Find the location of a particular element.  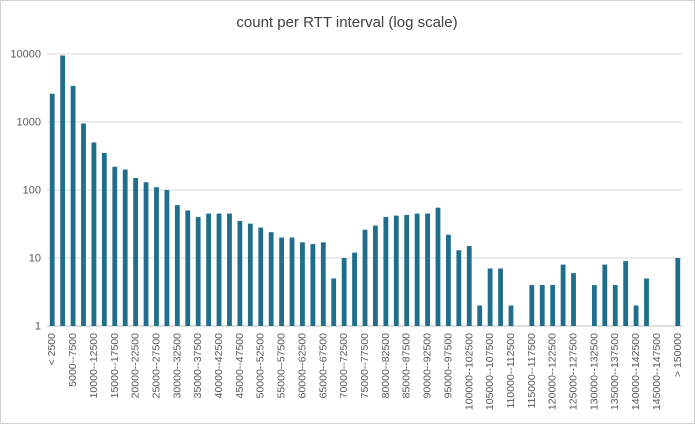

x-axis-tick-label: 95000--97500 is located at coordinates (448, 366).